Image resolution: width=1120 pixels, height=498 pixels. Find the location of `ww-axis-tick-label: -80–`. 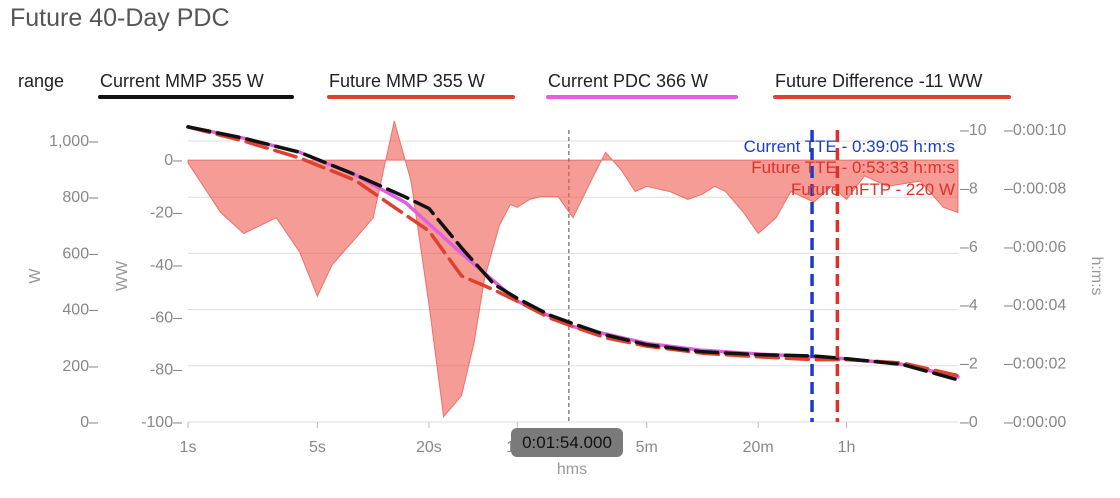

ww-axis-tick-label: -80– is located at coordinates (166, 370).